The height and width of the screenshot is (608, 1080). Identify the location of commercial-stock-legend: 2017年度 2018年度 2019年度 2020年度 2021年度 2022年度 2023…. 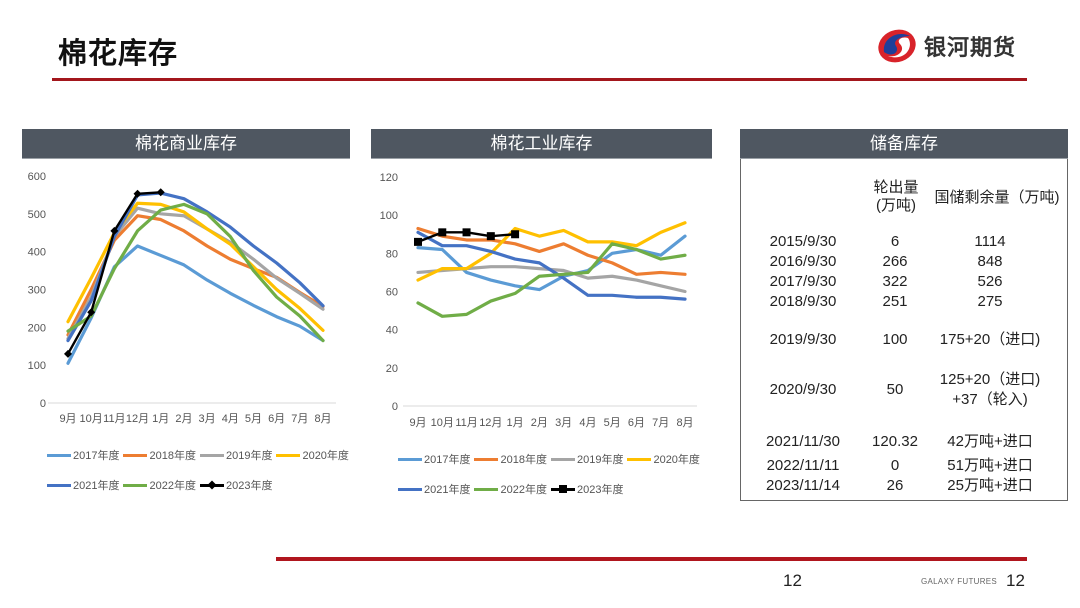
(200, 477).